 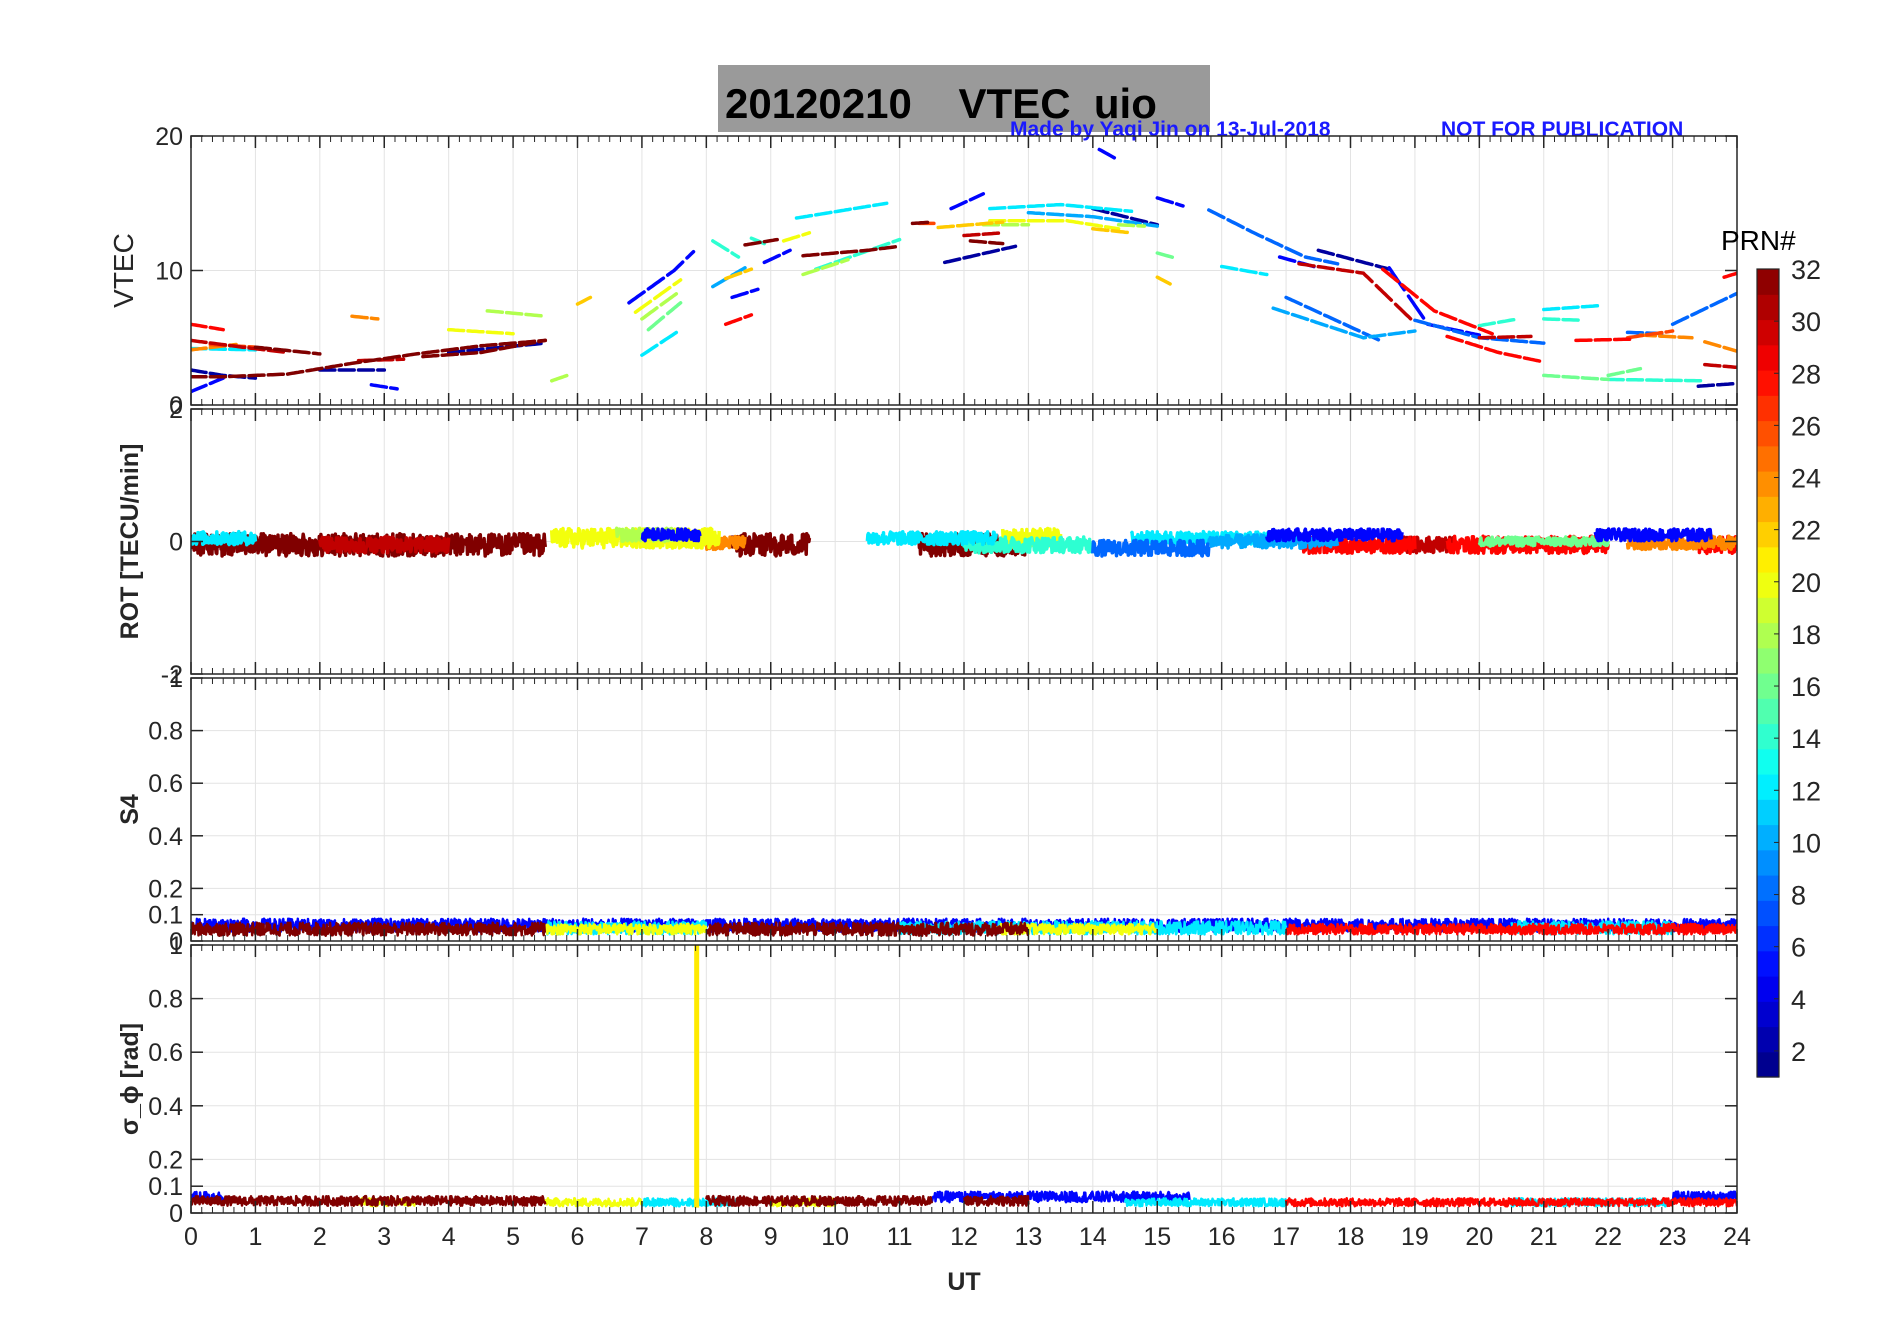 What do you see at coordinates (1798, 896) in the screenshot?
I see `colorbar-tick-label: 8` at bounding box center [1798, 896].